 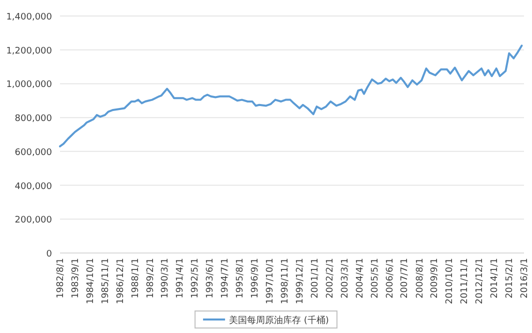 What do you see at coordinates (241, 278) in the screenshot?
I see `x-tick-label: 1995/8/1` at bounding box center [241, 278].